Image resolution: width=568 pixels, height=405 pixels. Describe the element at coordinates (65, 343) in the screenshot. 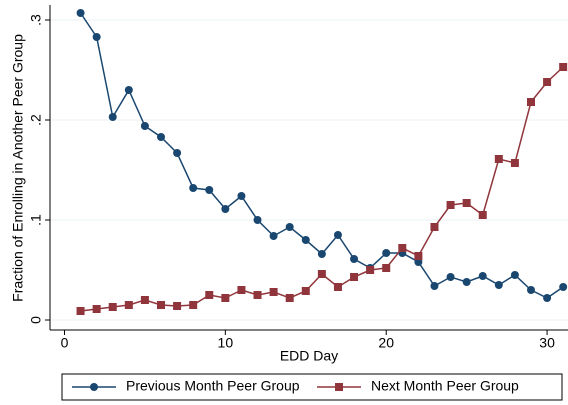

I see `x-tick-label: 0` at that location.